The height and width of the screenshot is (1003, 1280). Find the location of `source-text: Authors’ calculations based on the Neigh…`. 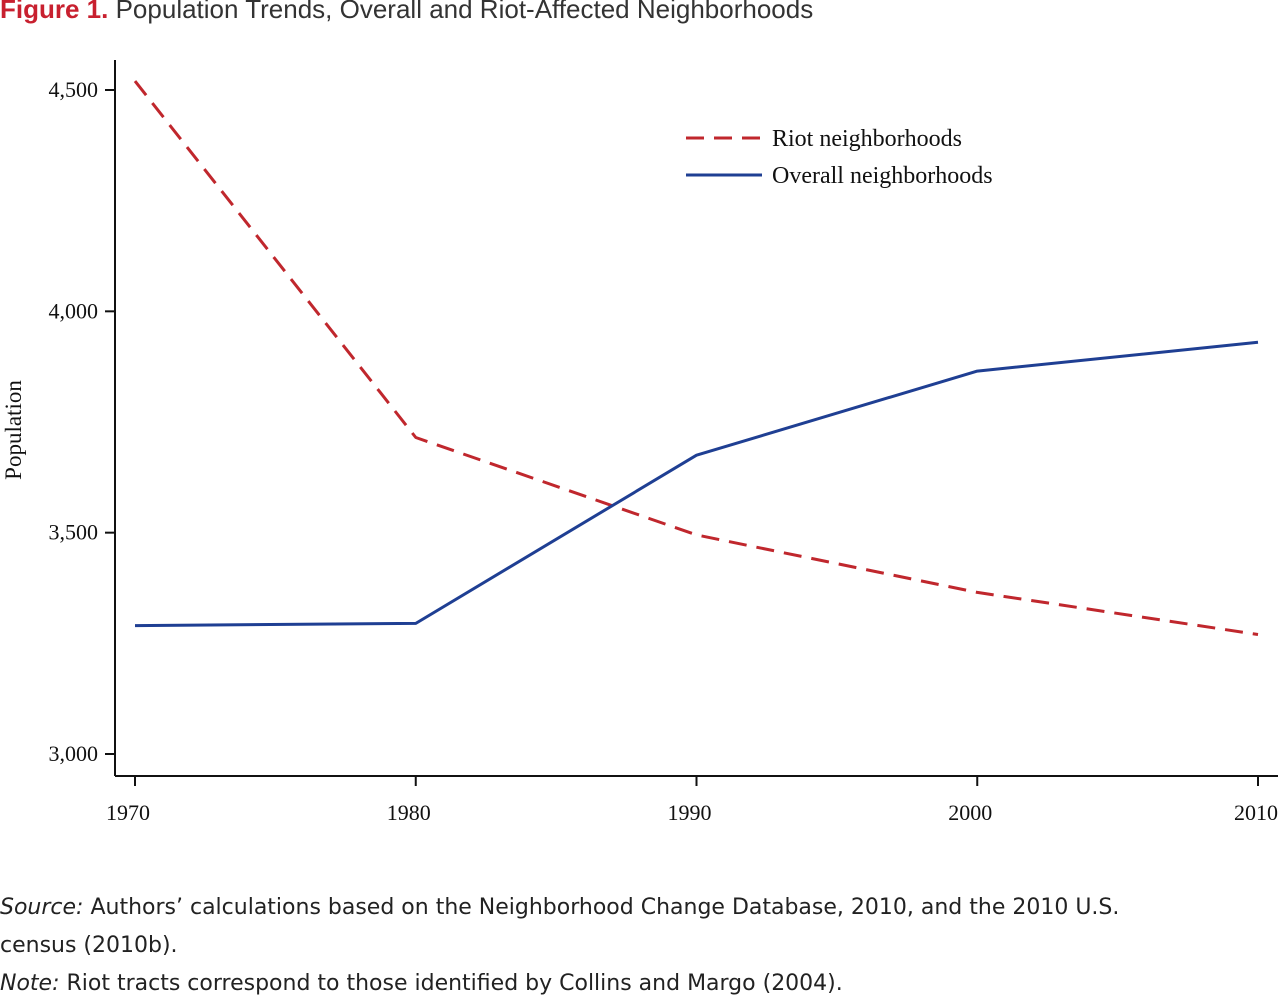

source-text: Authors’ calculations based on the Neigh… is located at coordinates (604, 907).